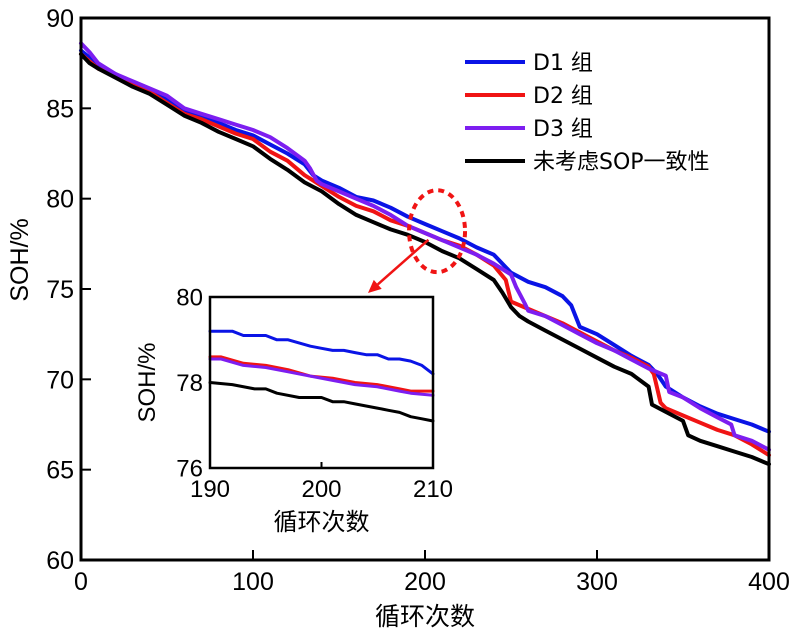 This screenshot has height=637, width=799. What do you see at coordinates (20, 259) in the screenshot?
I see `main-y-axis-title: SOH/%` at bounding box center [20, 259].